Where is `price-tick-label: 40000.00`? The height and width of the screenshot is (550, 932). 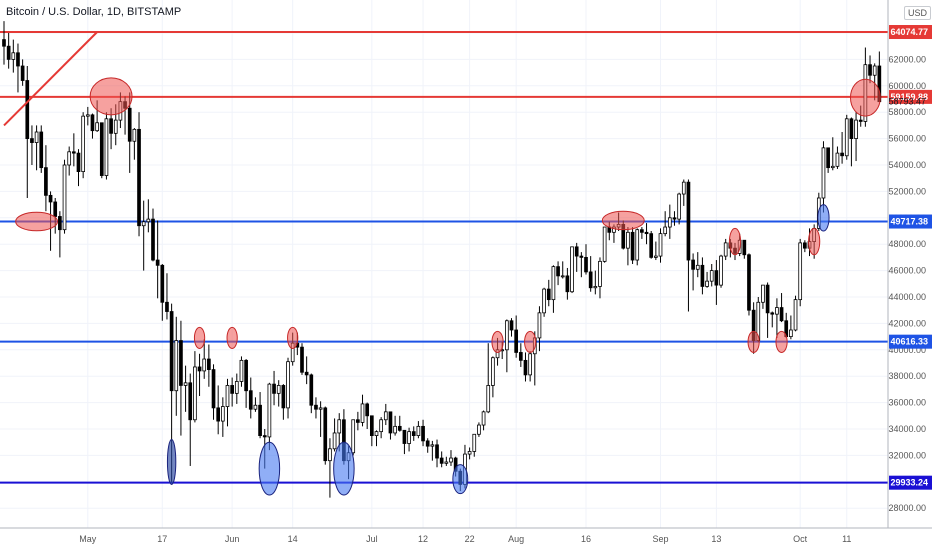 price-tick-label: 40000.00 is located at coordinates (907, 350).